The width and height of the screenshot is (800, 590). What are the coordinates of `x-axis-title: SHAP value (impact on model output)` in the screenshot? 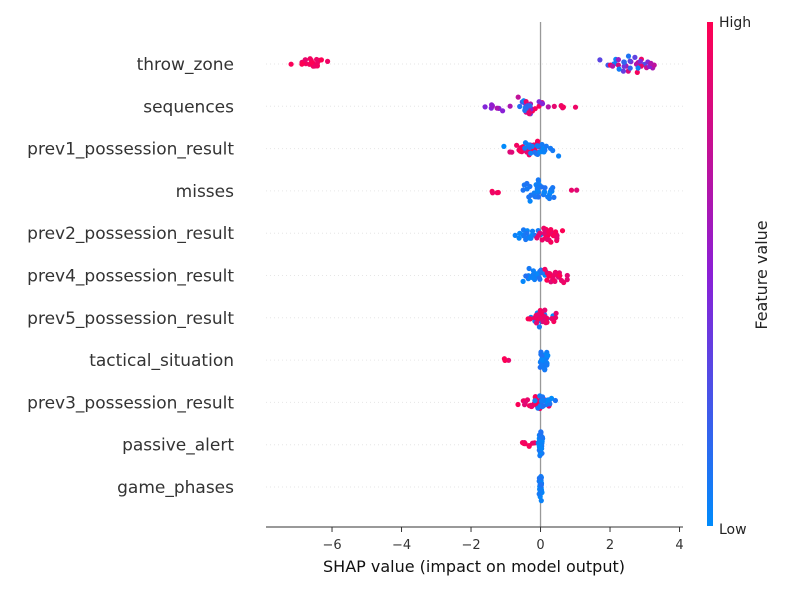 It's located at (474, 566).